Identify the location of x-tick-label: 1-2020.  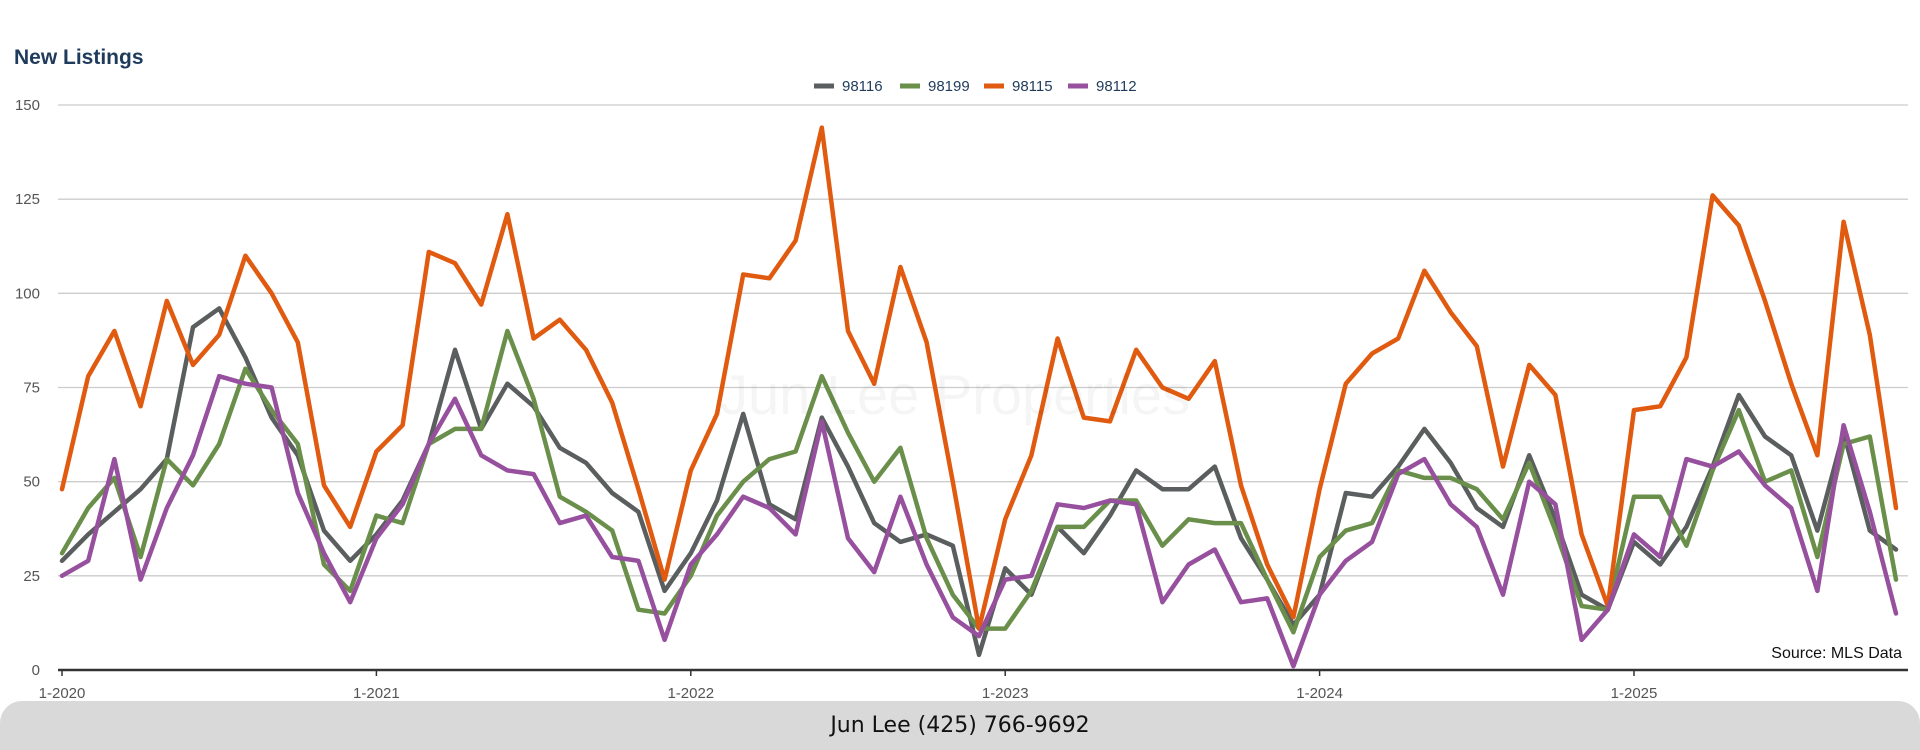
(62, 693).